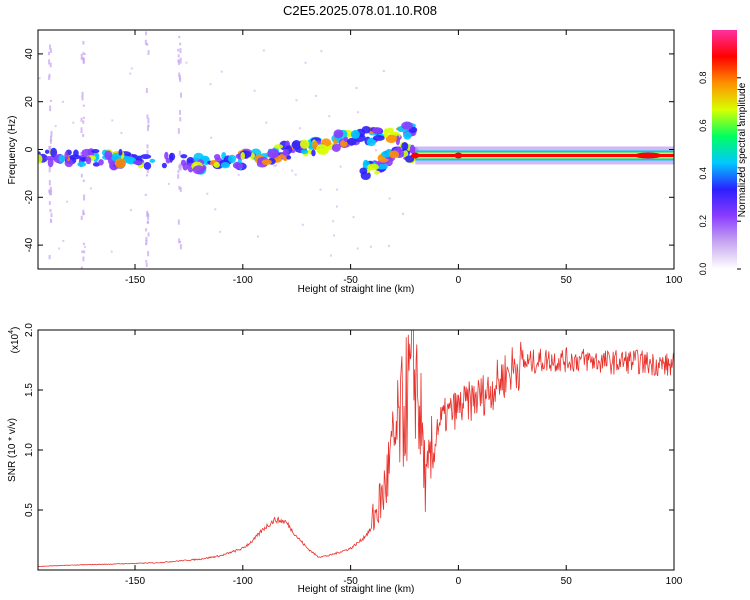 This screenshot has width=750, height=600. Describe the element at coordinates (567, 581) in the screenshot. I see `x-tick-label: 50` at that location.